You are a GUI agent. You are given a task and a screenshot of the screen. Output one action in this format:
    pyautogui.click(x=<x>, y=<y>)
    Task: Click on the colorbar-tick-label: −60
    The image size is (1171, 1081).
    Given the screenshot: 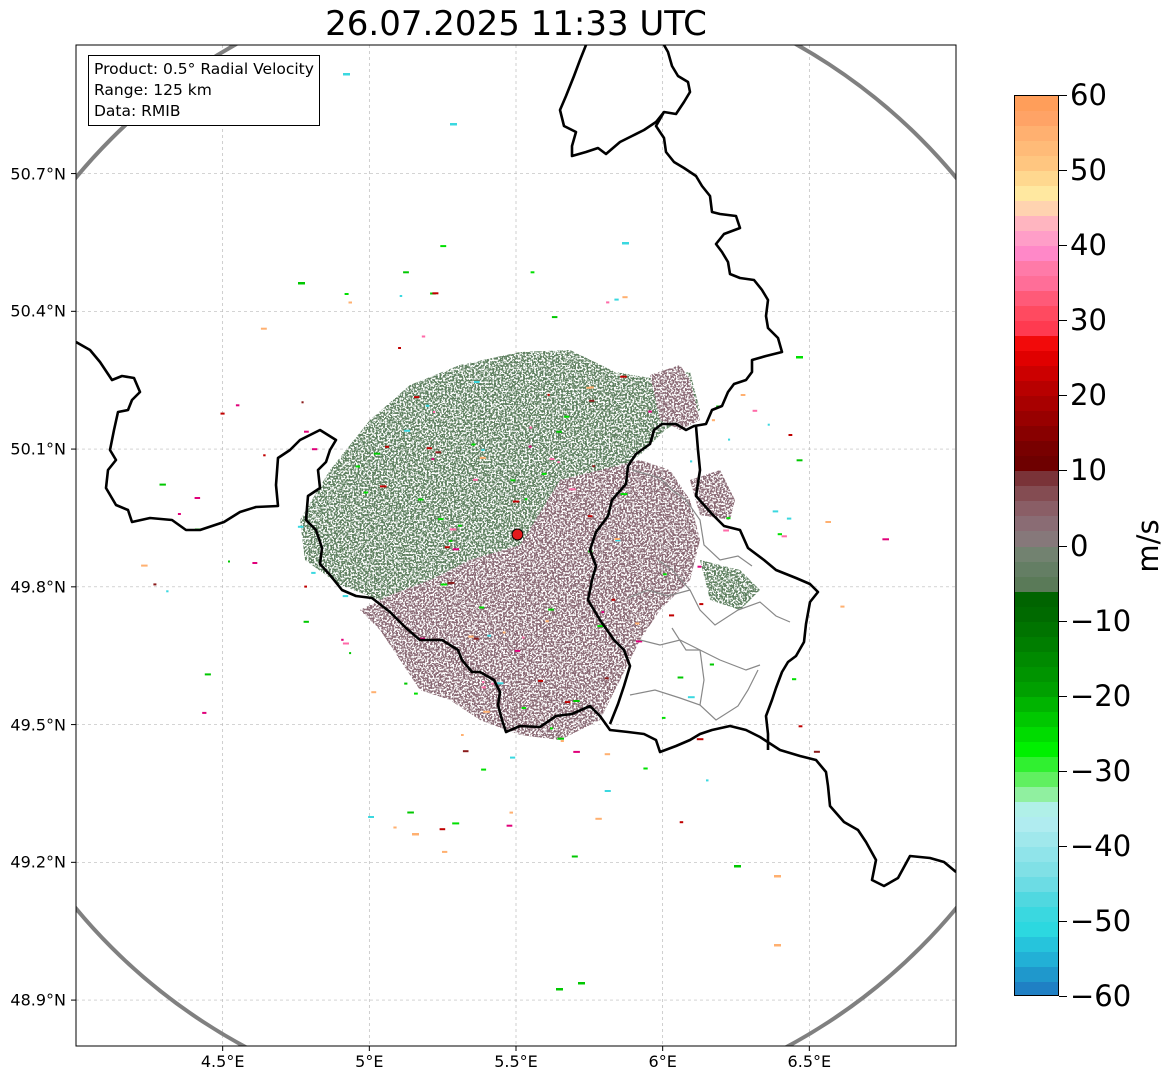 What is the action you would take?
    pyautogui.click(x=1101, y=996)
    